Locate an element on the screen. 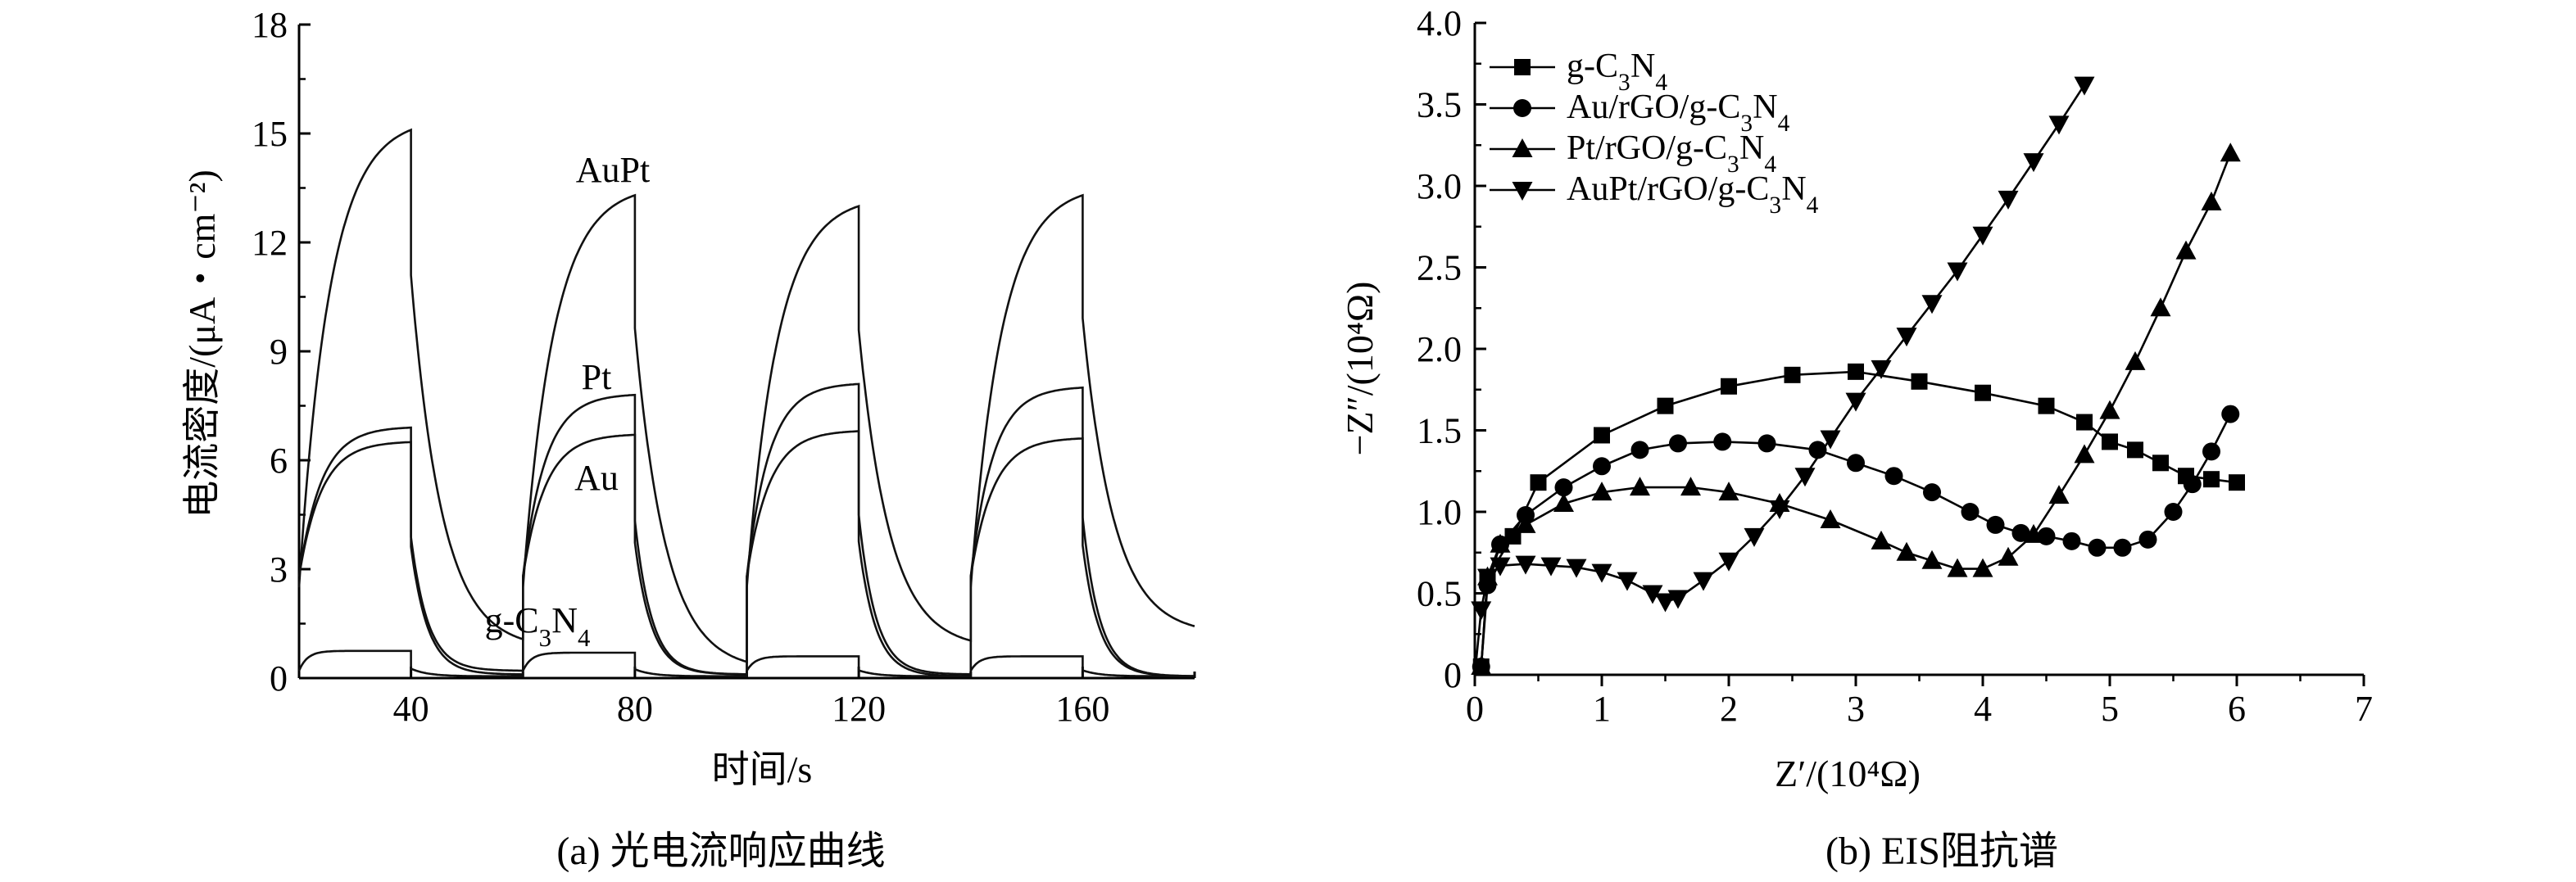  eis-y-tick-label: 1.5 is located at coordinates (1439, 431).